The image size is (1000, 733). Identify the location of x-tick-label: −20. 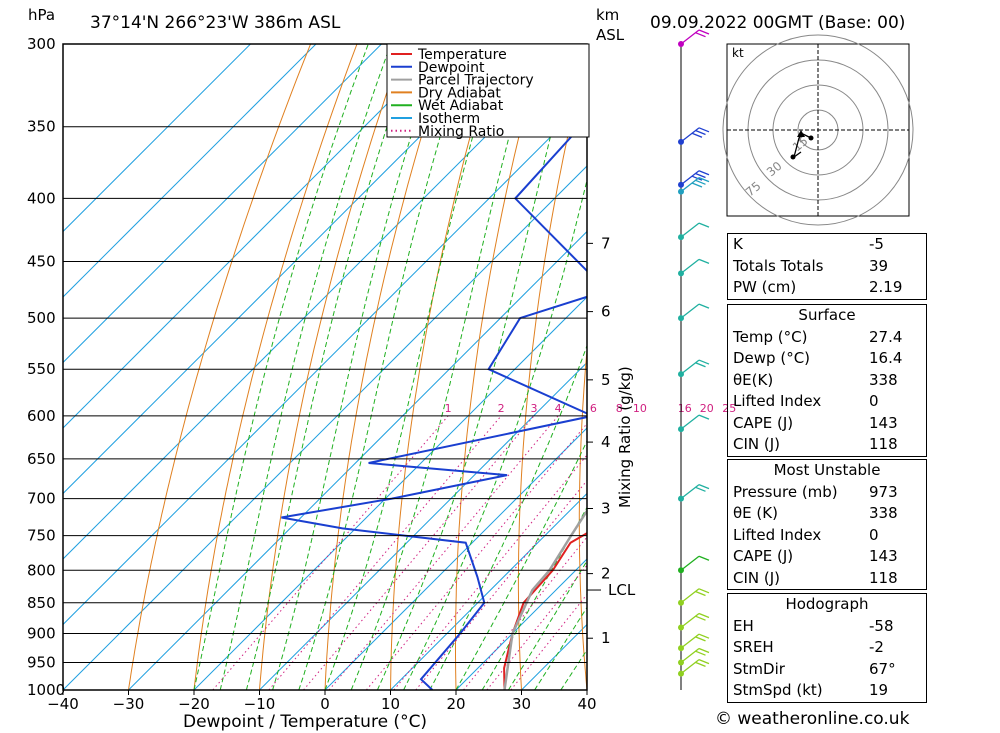
(194, 704).